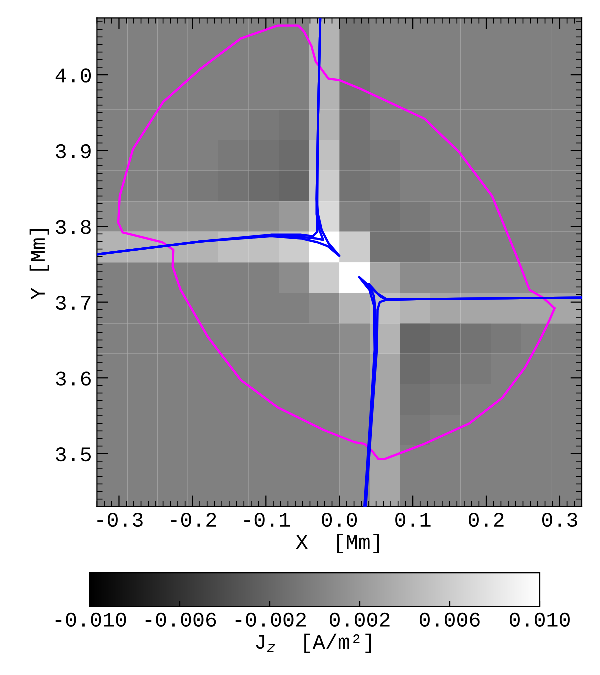 This screenshot has width=600, height=675. Describe the element at coordinates (314, 644) in the screenshot. I see `text: J$_{z}$ [A/m²]` at that location.